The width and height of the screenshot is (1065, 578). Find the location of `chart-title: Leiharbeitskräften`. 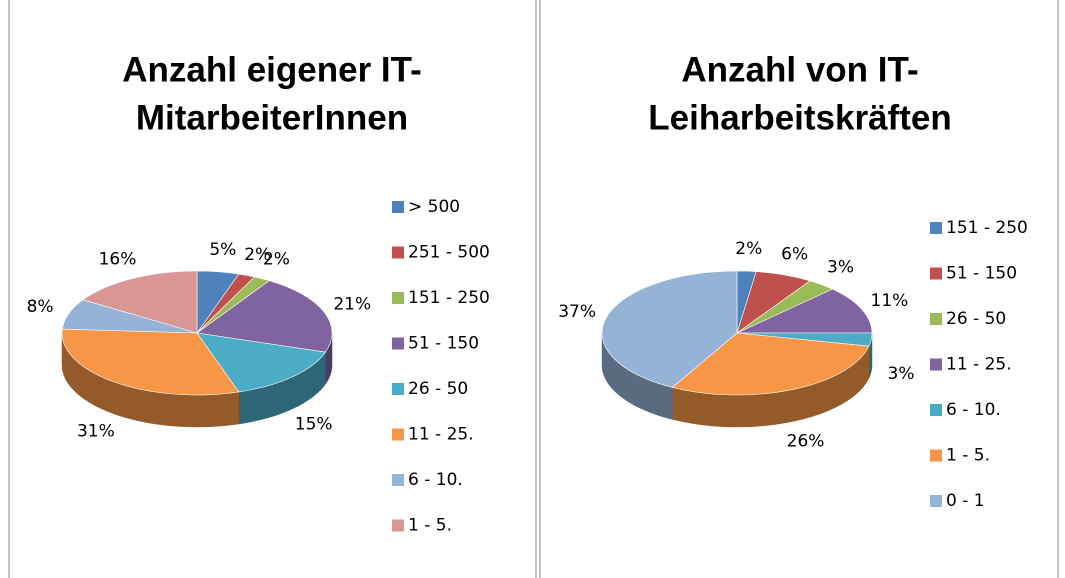

chart-title: Leiharbeitskräften is located at coordinates (799, 117).